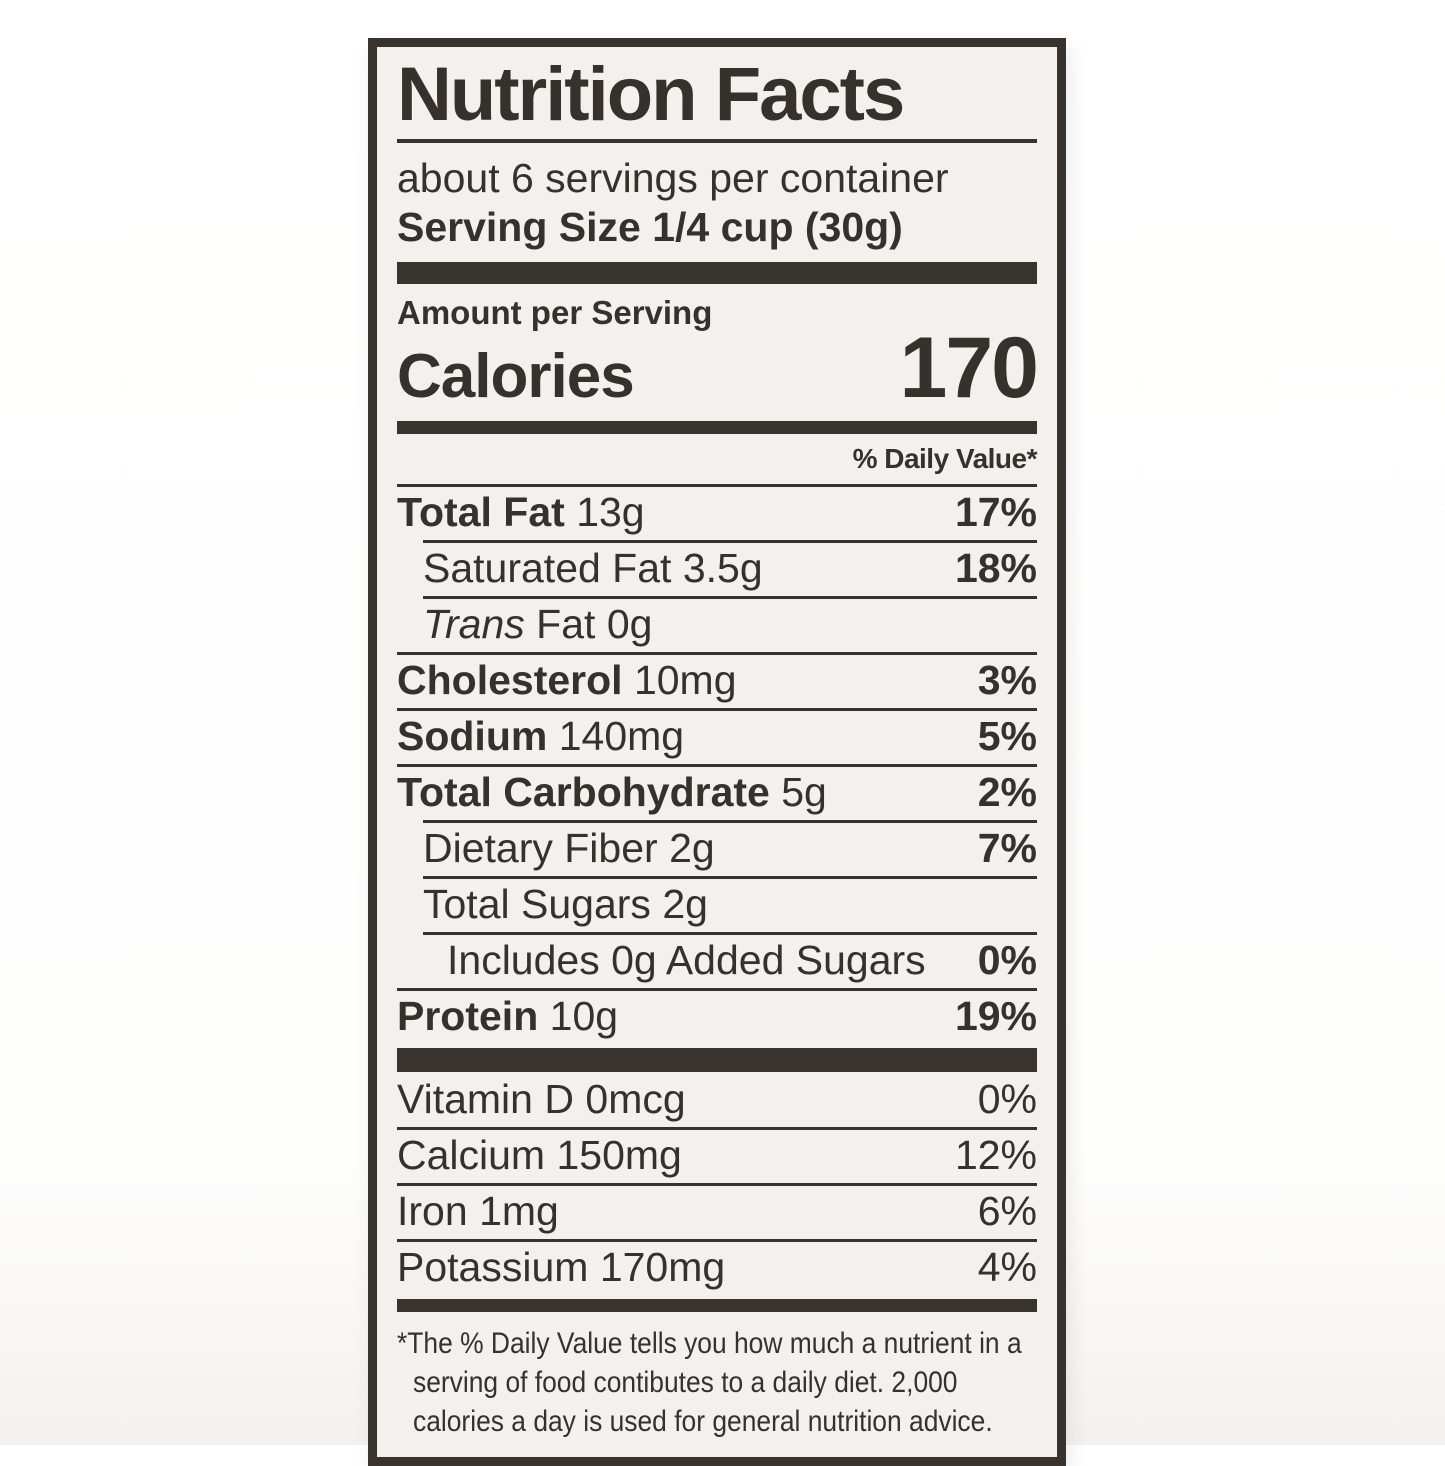 Image resolution: width=1445 pixels, height=1466 pixels. I want to click on nutrient-name: Sodium 140mg, so click(541, 736).